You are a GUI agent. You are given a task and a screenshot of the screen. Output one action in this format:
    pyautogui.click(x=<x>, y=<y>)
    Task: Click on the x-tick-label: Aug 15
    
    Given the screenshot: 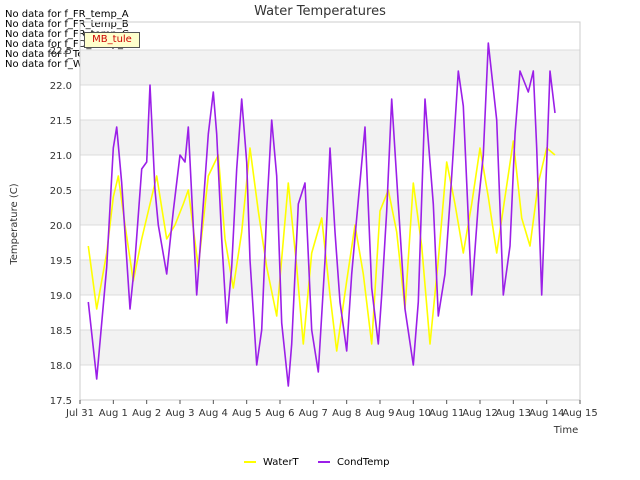 What is the action you would take?
    pyautogui.click(x=579, y=413)
    